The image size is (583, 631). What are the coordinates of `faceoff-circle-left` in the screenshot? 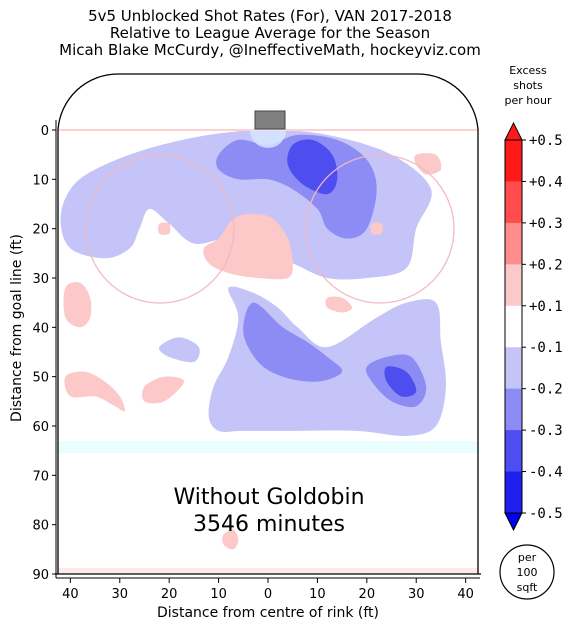 It's located at (160, 229).